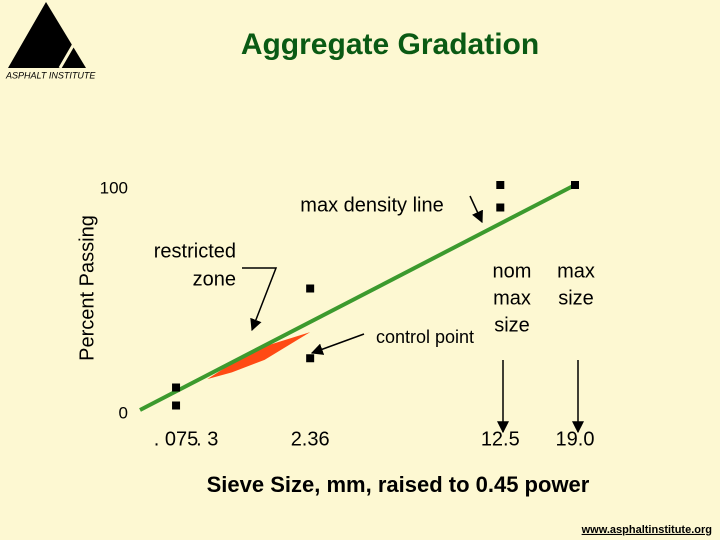  I want to click on header, so click(360, 39).